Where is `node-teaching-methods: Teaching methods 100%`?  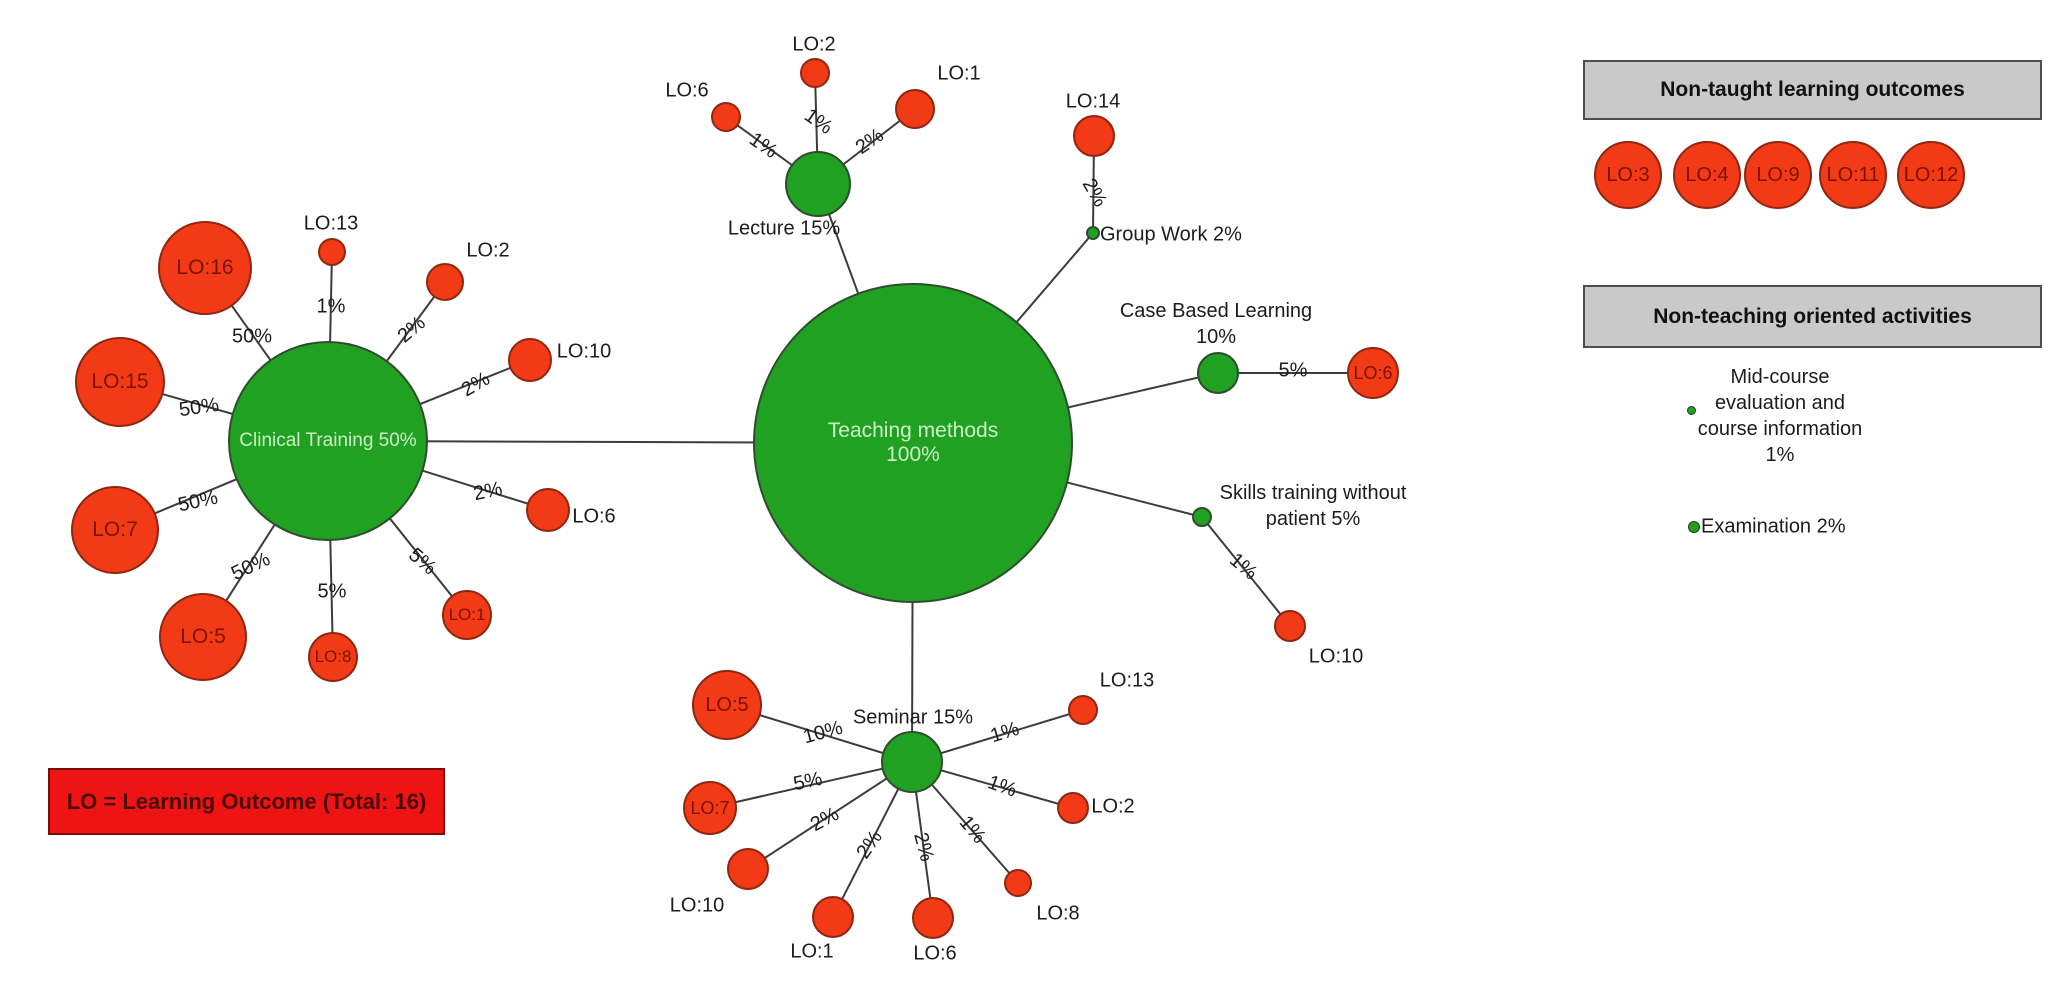 node-teaching-methods: Teaching methods 100% is located at coordinates (913, 443).